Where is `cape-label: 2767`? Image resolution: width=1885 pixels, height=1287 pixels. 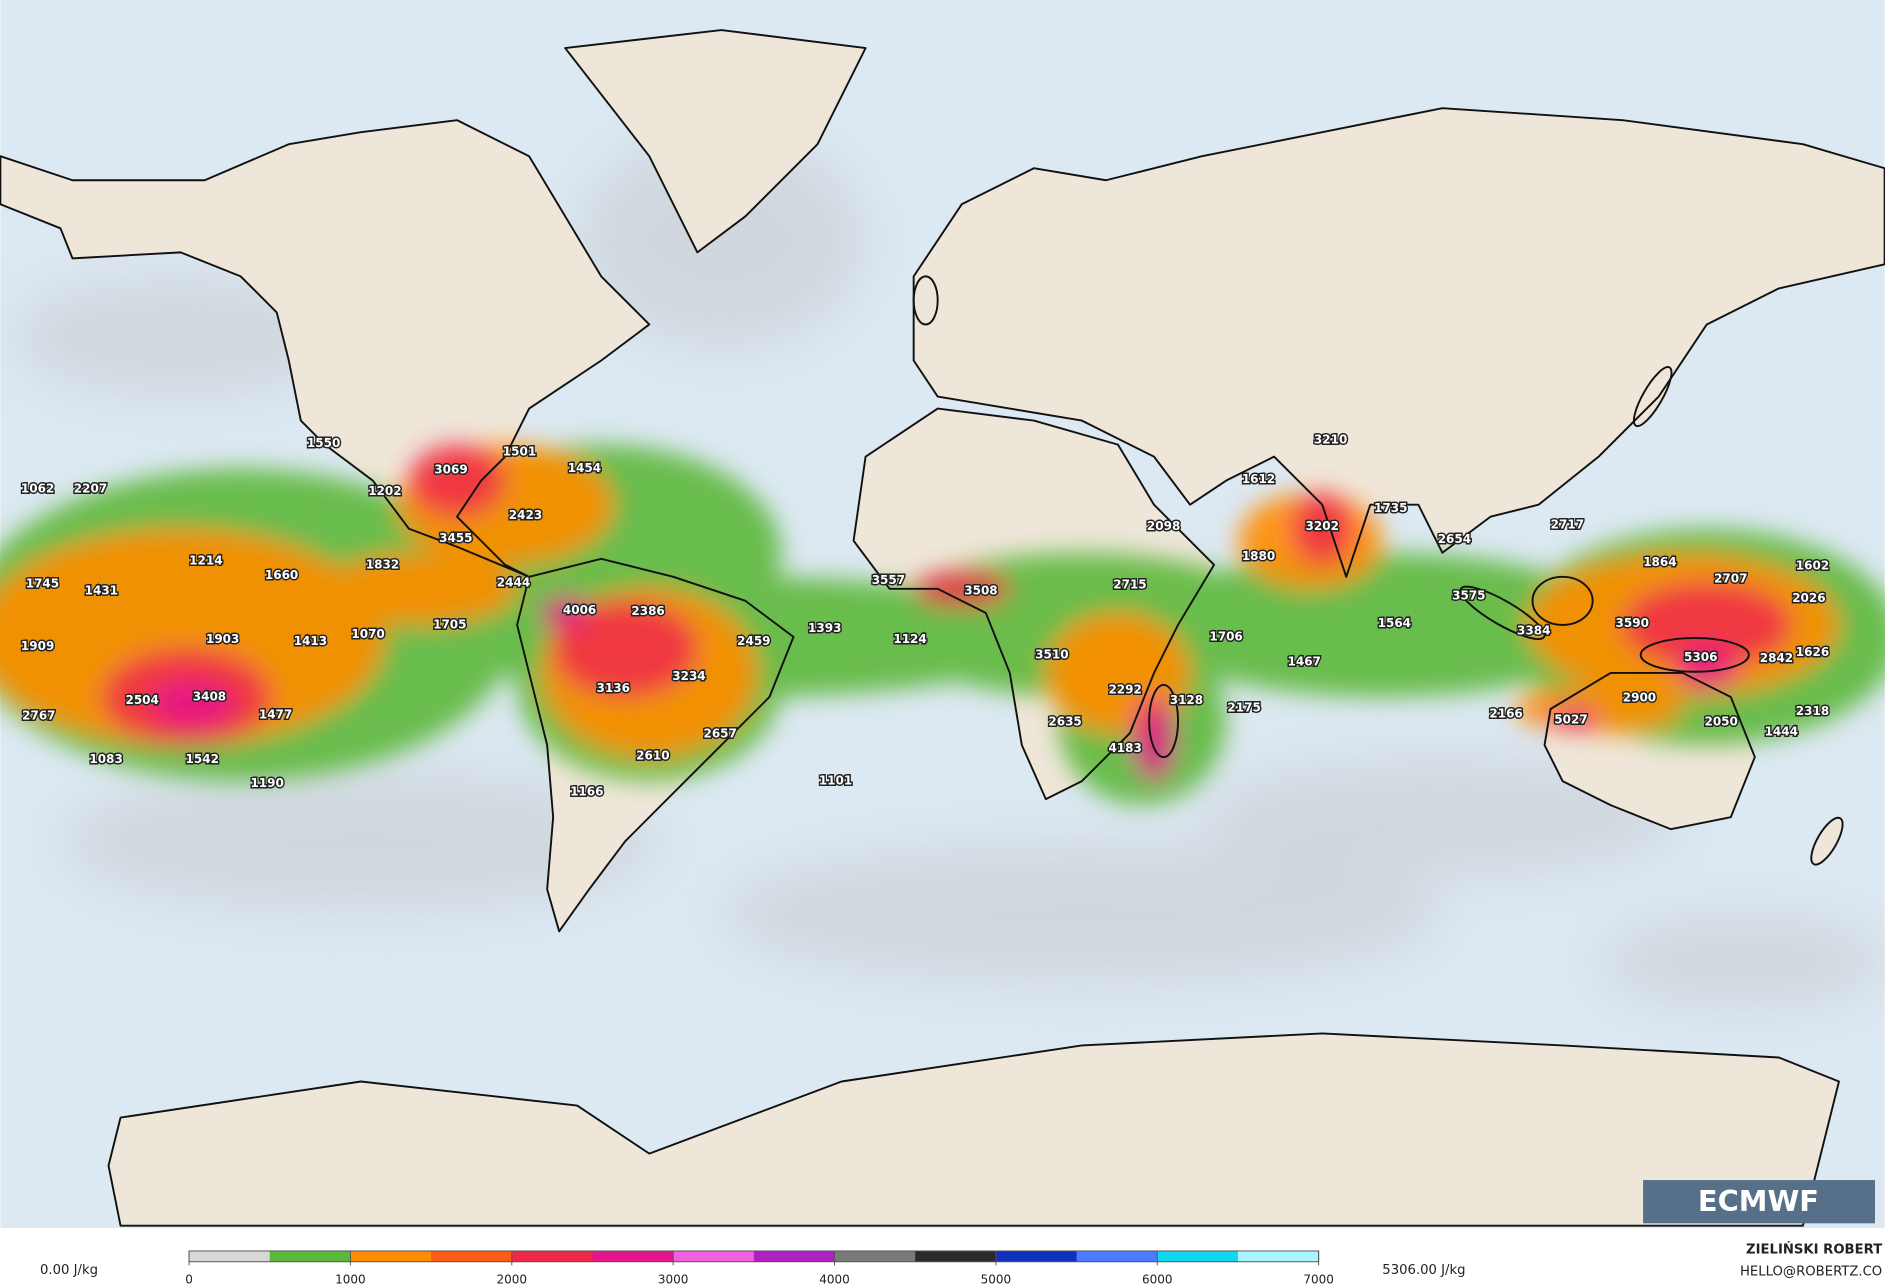 cape-label: 2767 is located at coordinates (38, 716).